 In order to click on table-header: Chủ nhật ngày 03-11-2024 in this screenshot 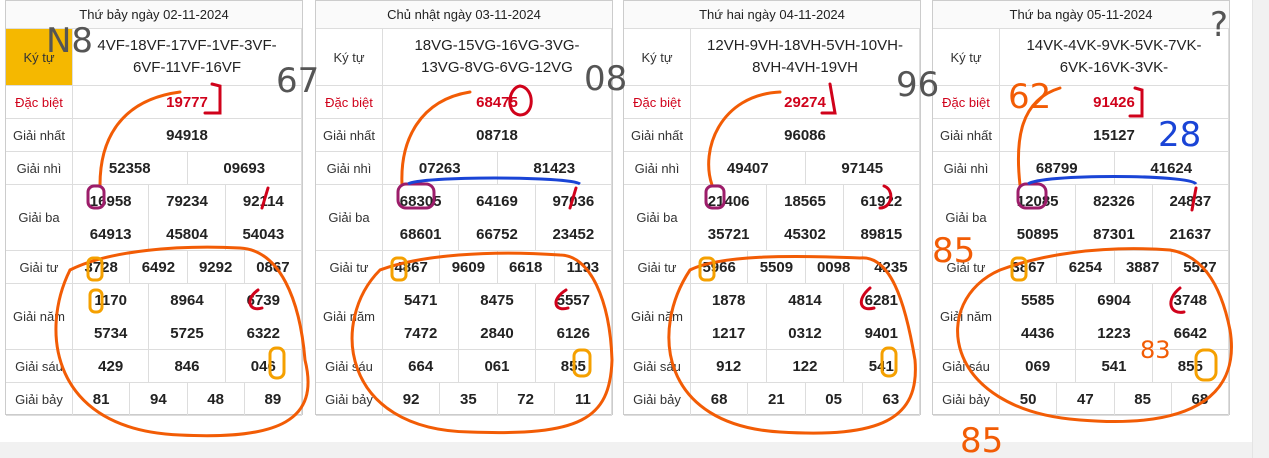, I will do `click(464, 15)`.